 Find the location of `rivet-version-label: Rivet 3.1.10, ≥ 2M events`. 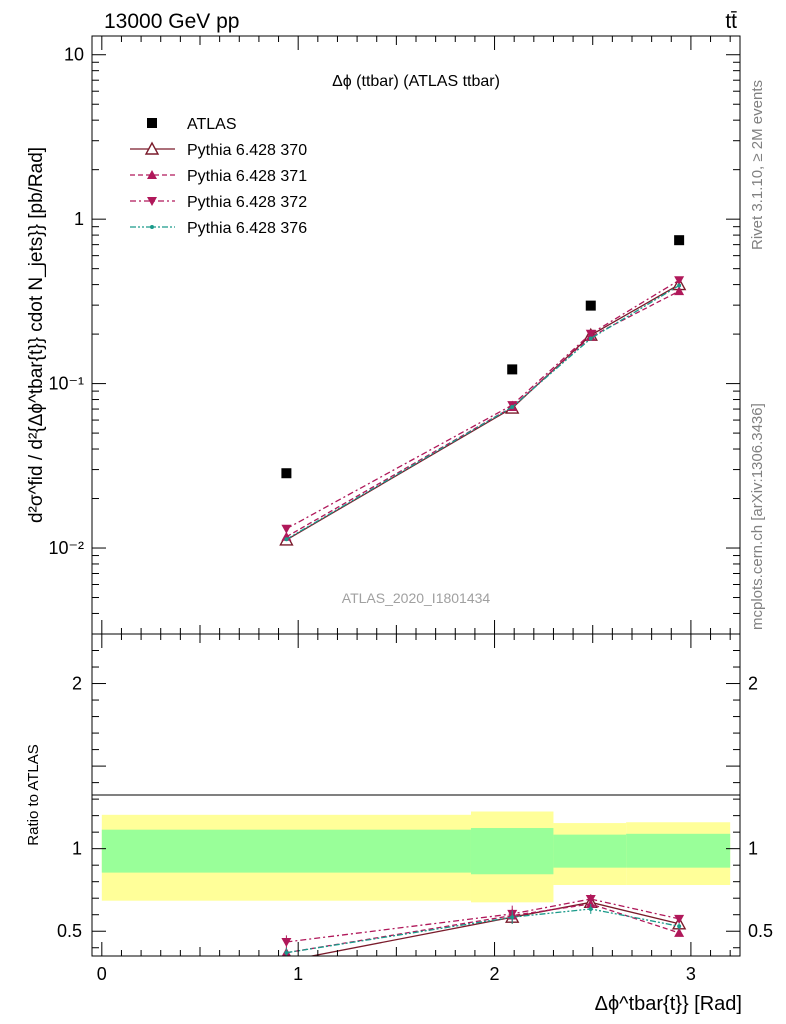

rivet-version-label: Rivet 3.1.10, ≥ 2M events is located at coordinates (757, 165).